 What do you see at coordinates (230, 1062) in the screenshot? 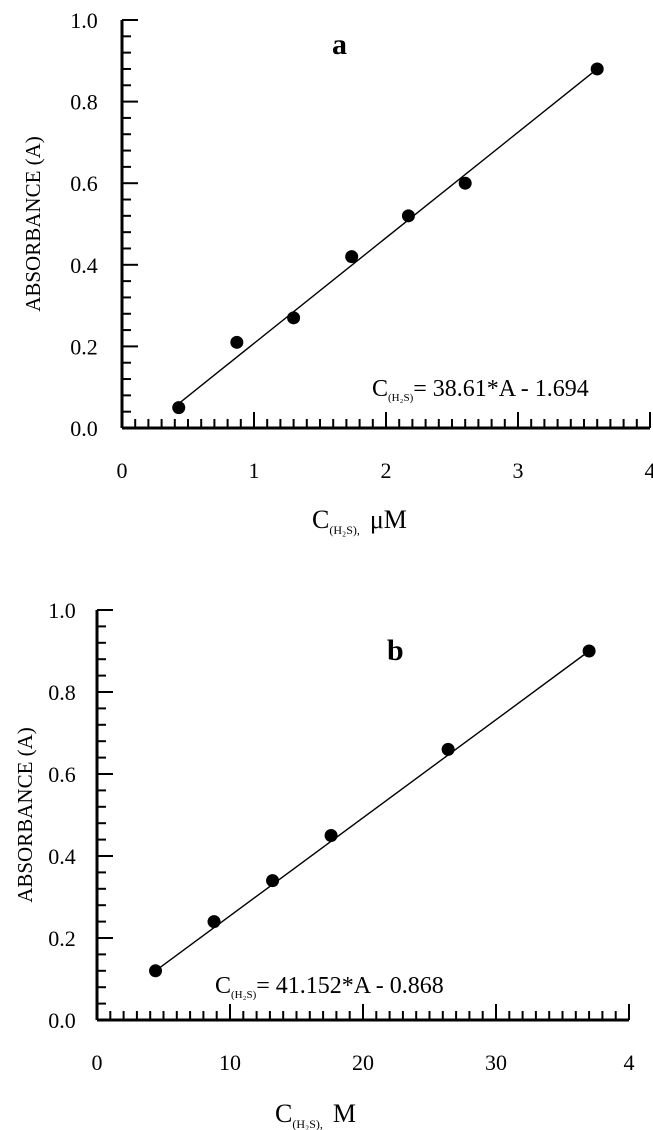
I see `x-tick-label: 10` at bounding box center [230, 1062].